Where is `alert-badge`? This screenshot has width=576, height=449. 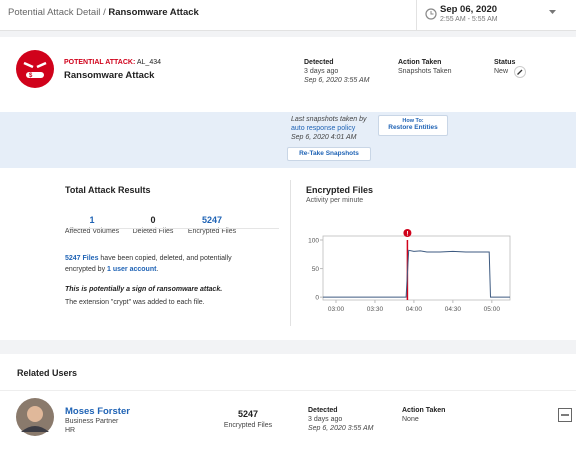 alert-badge is located at coordinates (407, 233).